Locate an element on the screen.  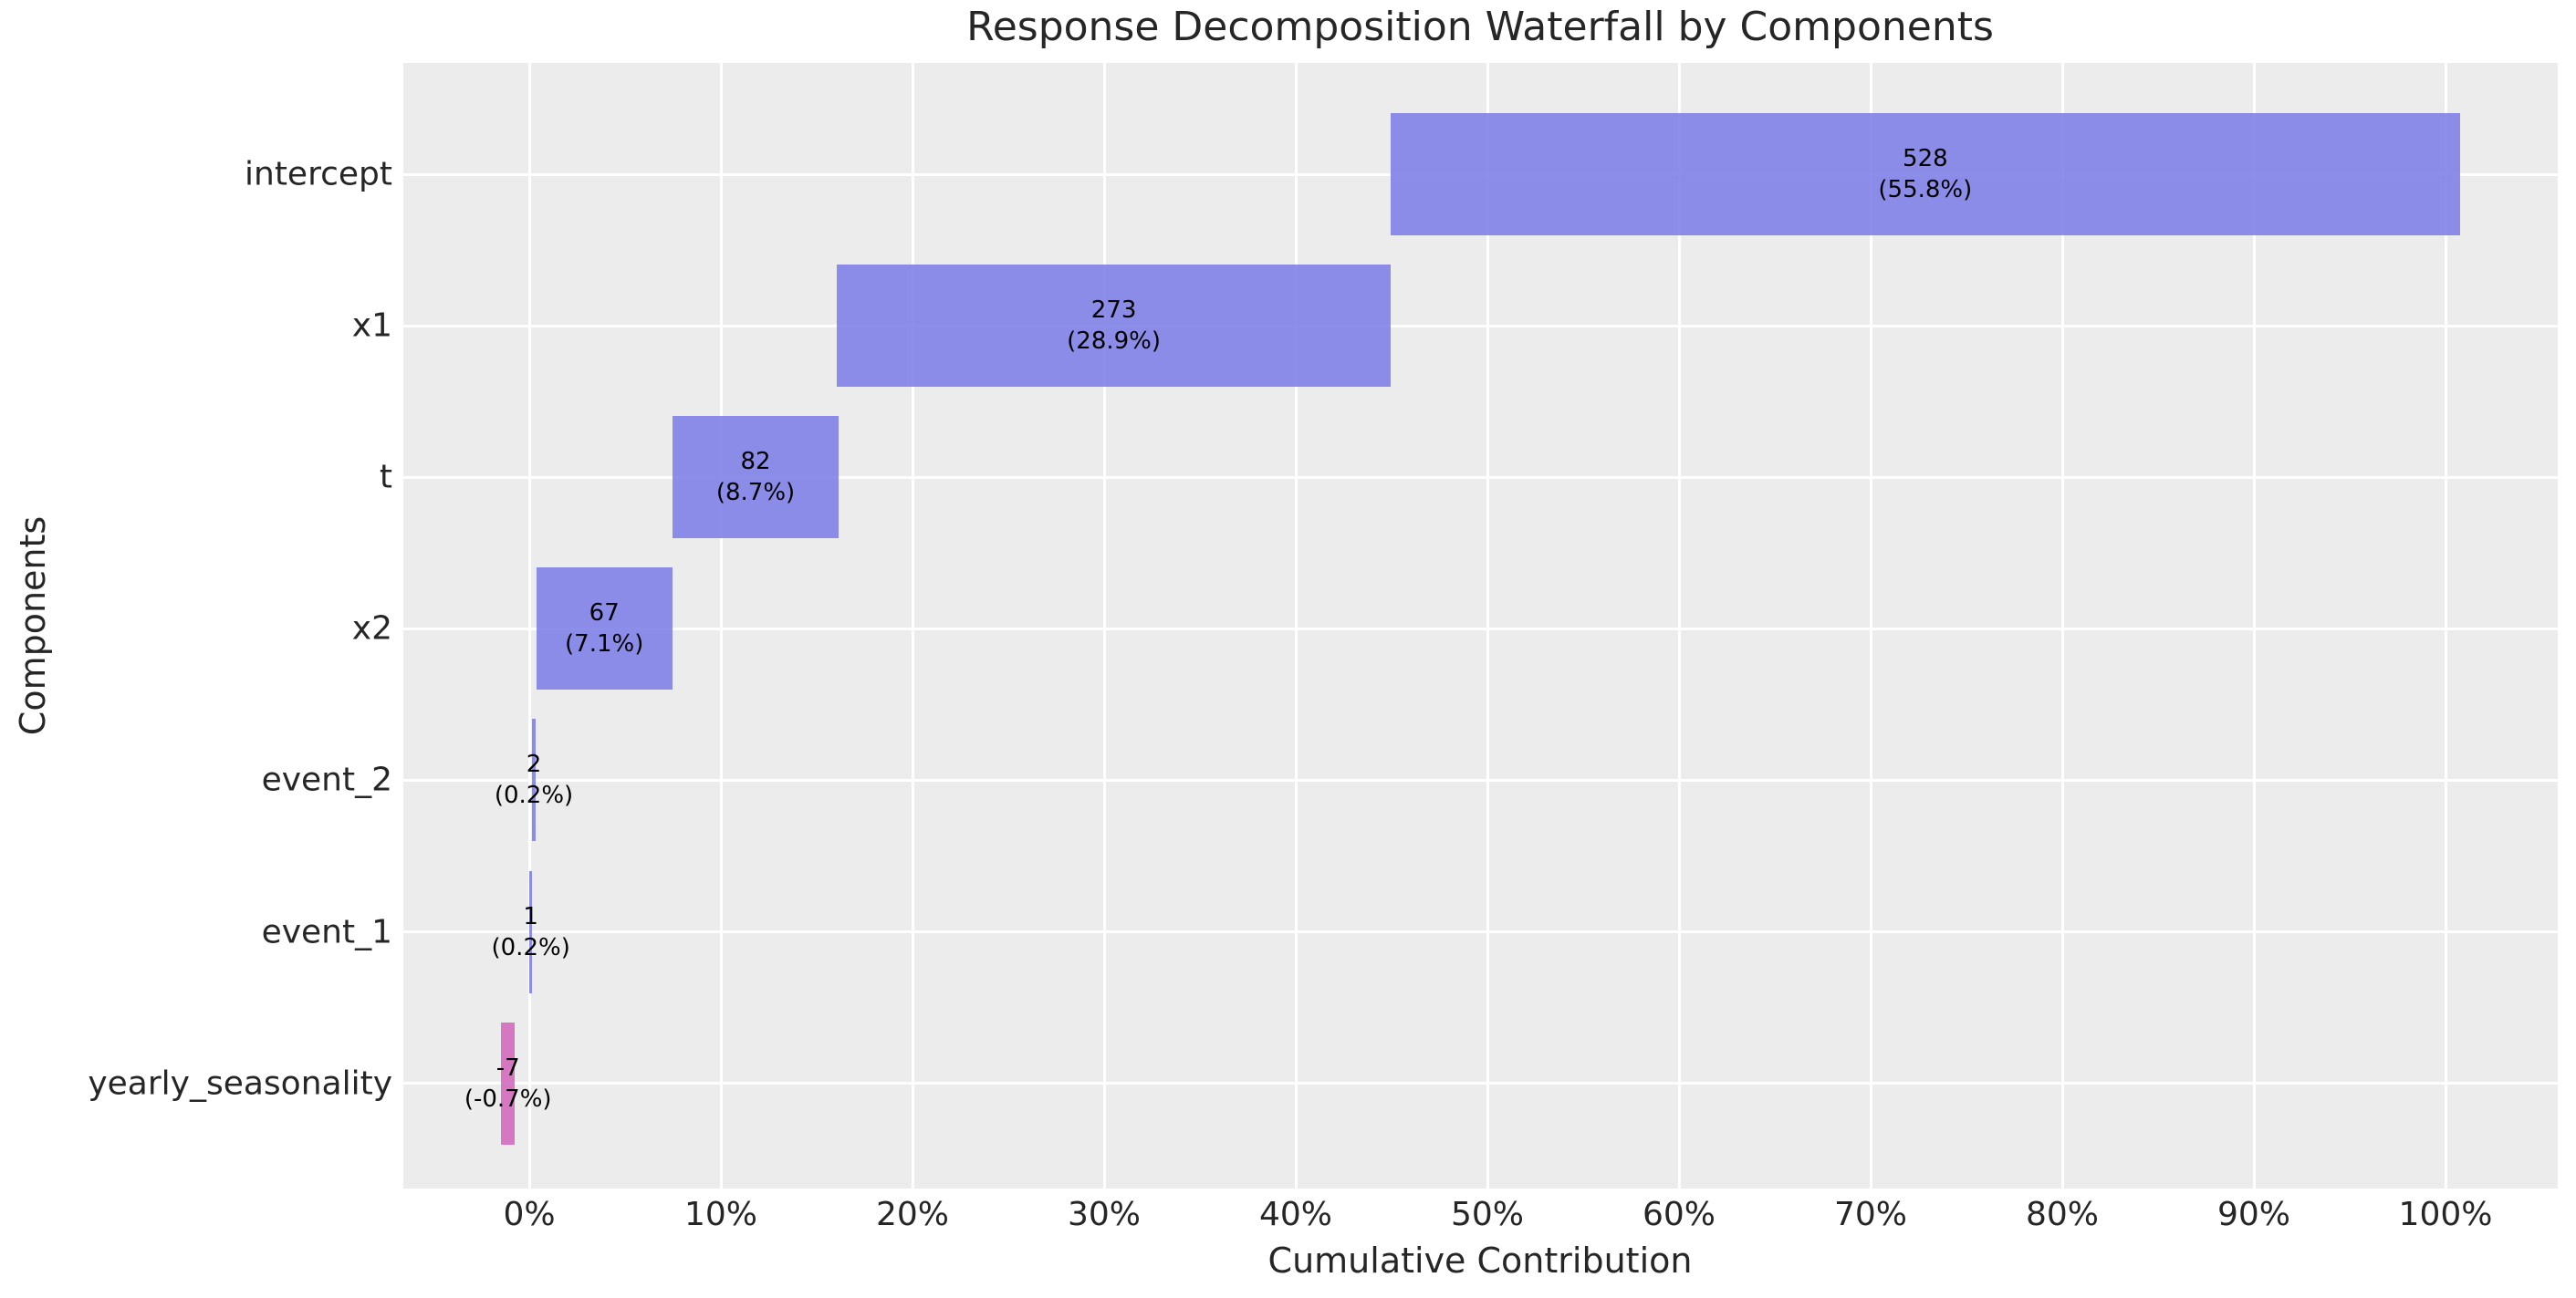
bar-value: 67 is located at coordinates (604, 613).